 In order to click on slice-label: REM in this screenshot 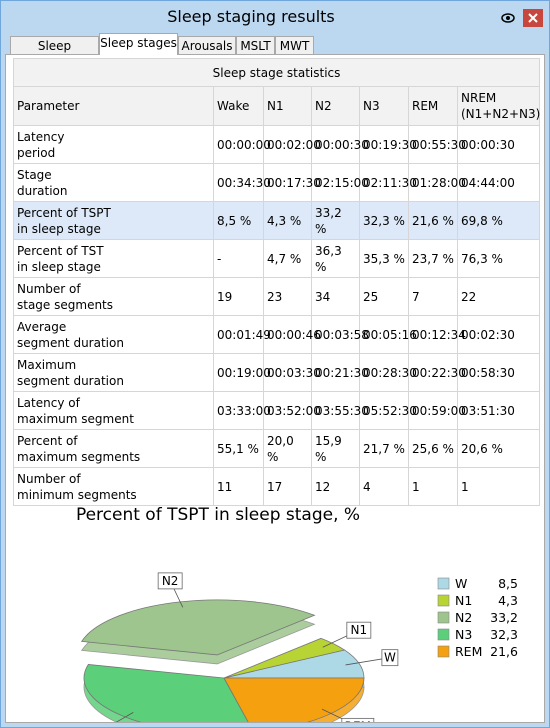, I will do `click(358, 720)`.